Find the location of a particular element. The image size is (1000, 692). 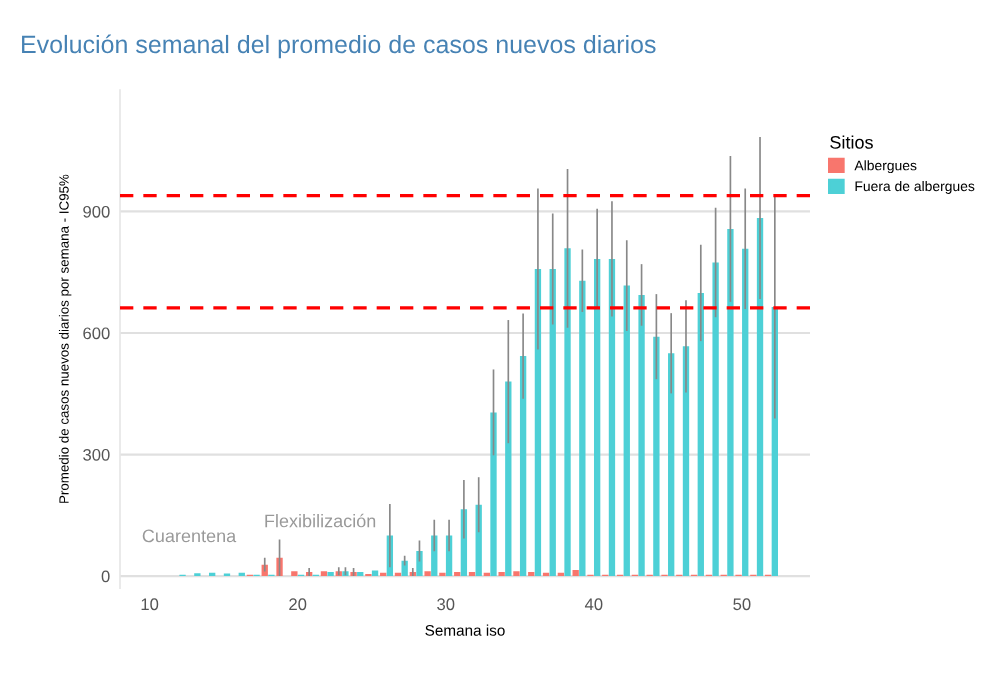

chart-title: Evolución semanal del promedio de casos nuevos diarios is located at coordinates (339, 46).